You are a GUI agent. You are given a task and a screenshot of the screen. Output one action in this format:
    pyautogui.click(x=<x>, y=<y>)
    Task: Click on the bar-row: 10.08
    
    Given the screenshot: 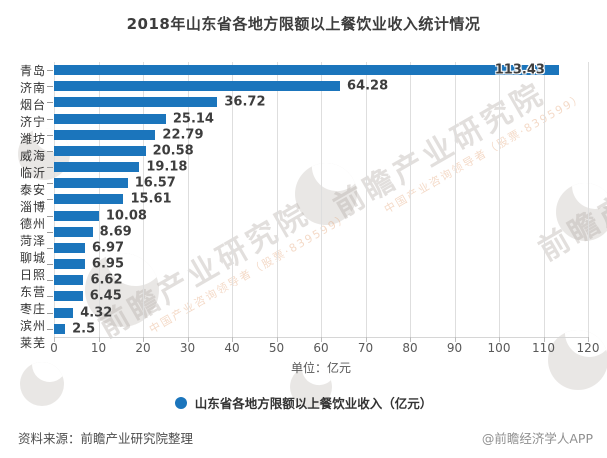 What is the action you would take?
    pyautogui.click(x=317, y=216)
    